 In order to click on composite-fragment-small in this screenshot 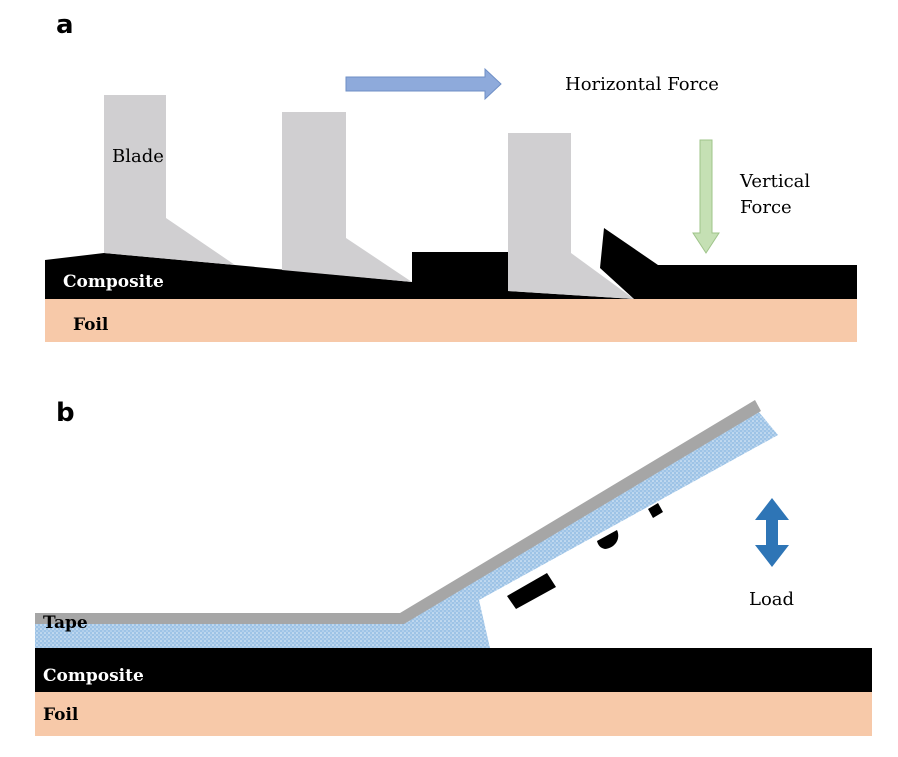, I will do `click(655, 510)`.